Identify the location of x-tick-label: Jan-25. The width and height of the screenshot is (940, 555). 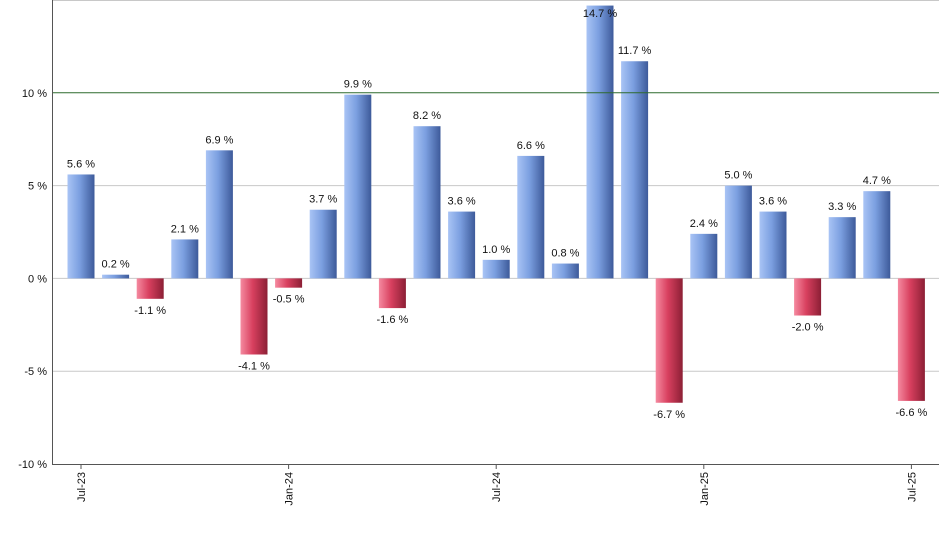
(705, 489).